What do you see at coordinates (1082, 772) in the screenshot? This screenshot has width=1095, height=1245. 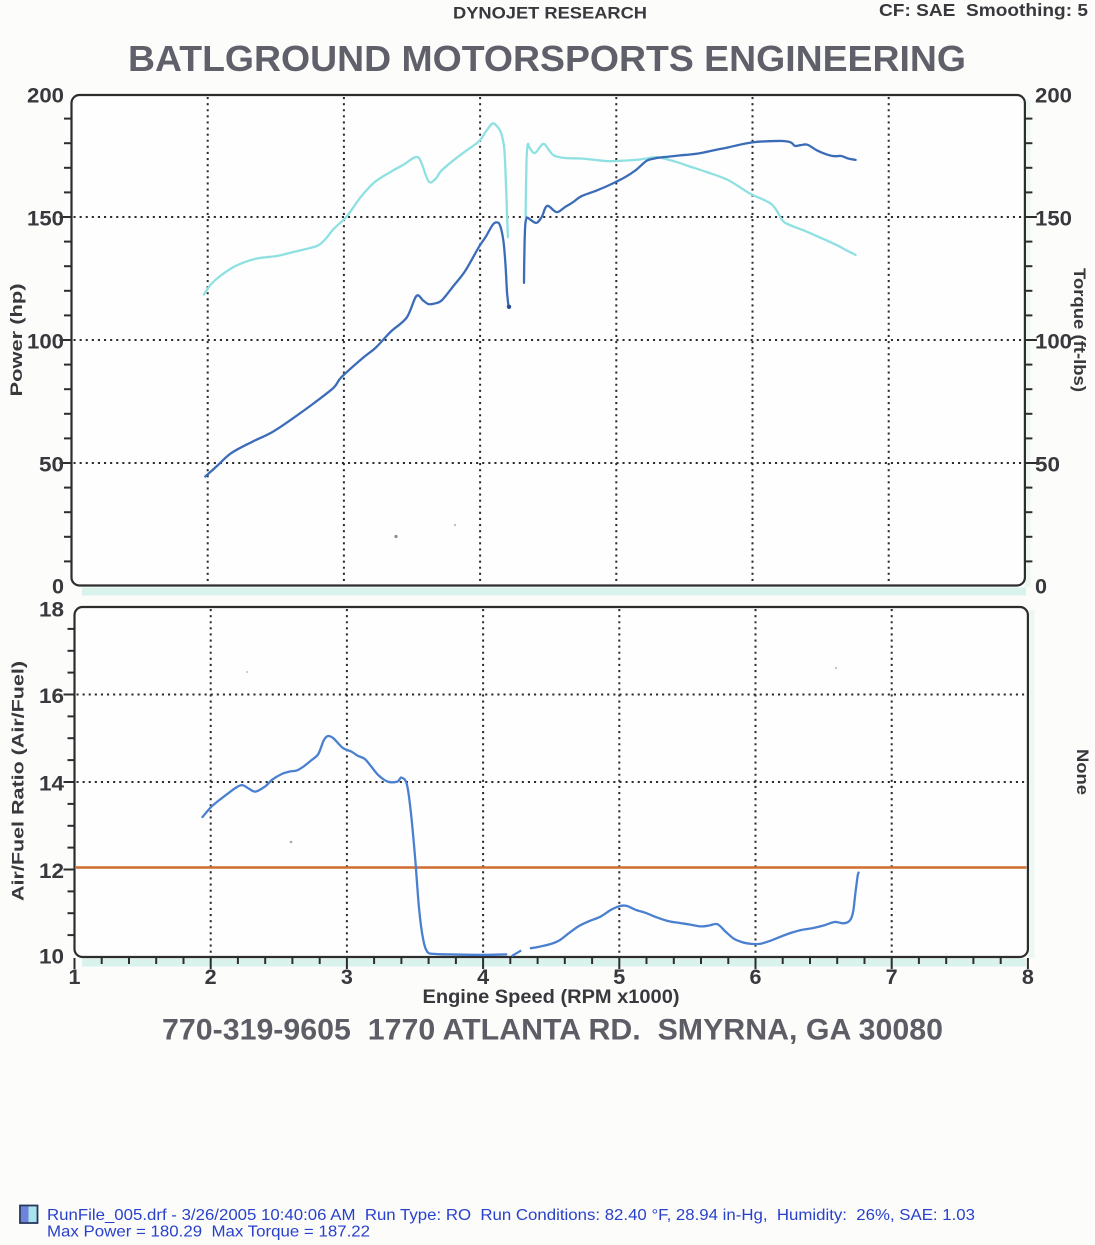 I see `svg-text: None` at bounding box center [1082, 772].